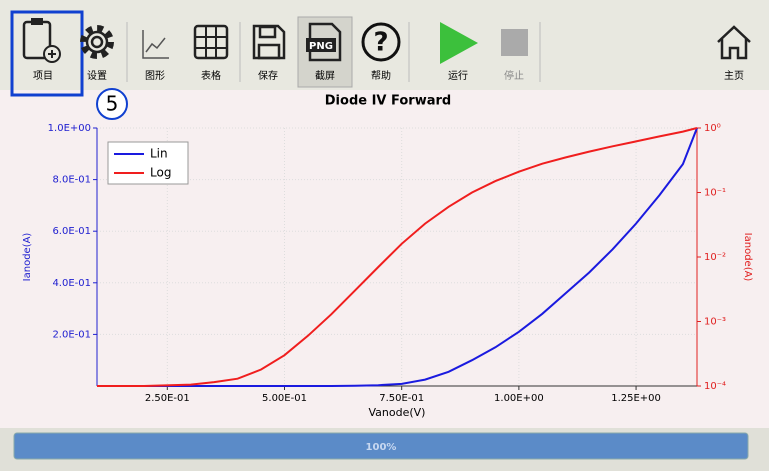 The image size is (769, 471). I want to click on y-axis-label: Ianode(A), so click(27, 257).